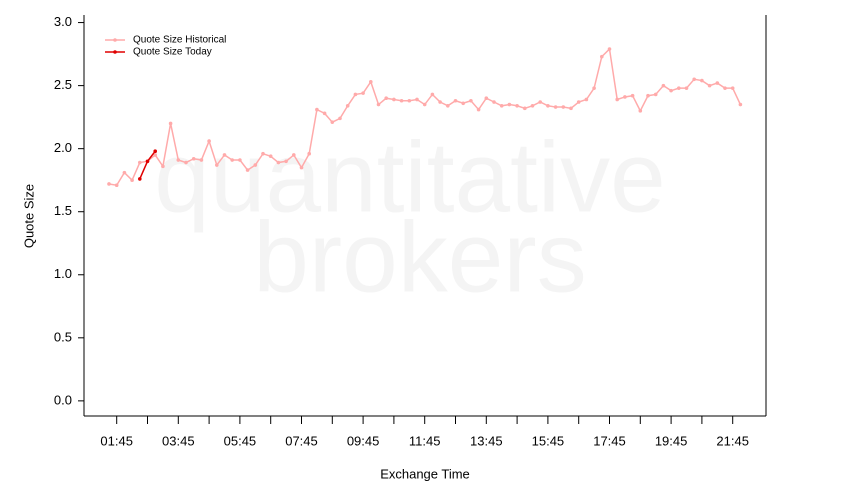  I want to click on x-tick-label: 21:45, so click(732, 440).